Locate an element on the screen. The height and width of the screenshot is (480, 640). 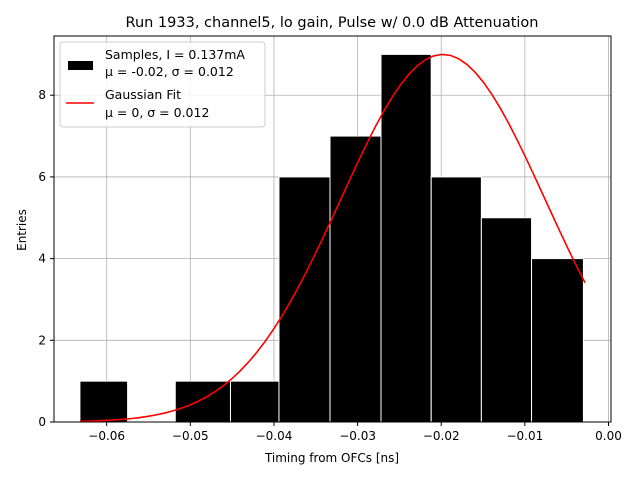
x-tick-label: −0.01 is located at coordinates (524, 436).